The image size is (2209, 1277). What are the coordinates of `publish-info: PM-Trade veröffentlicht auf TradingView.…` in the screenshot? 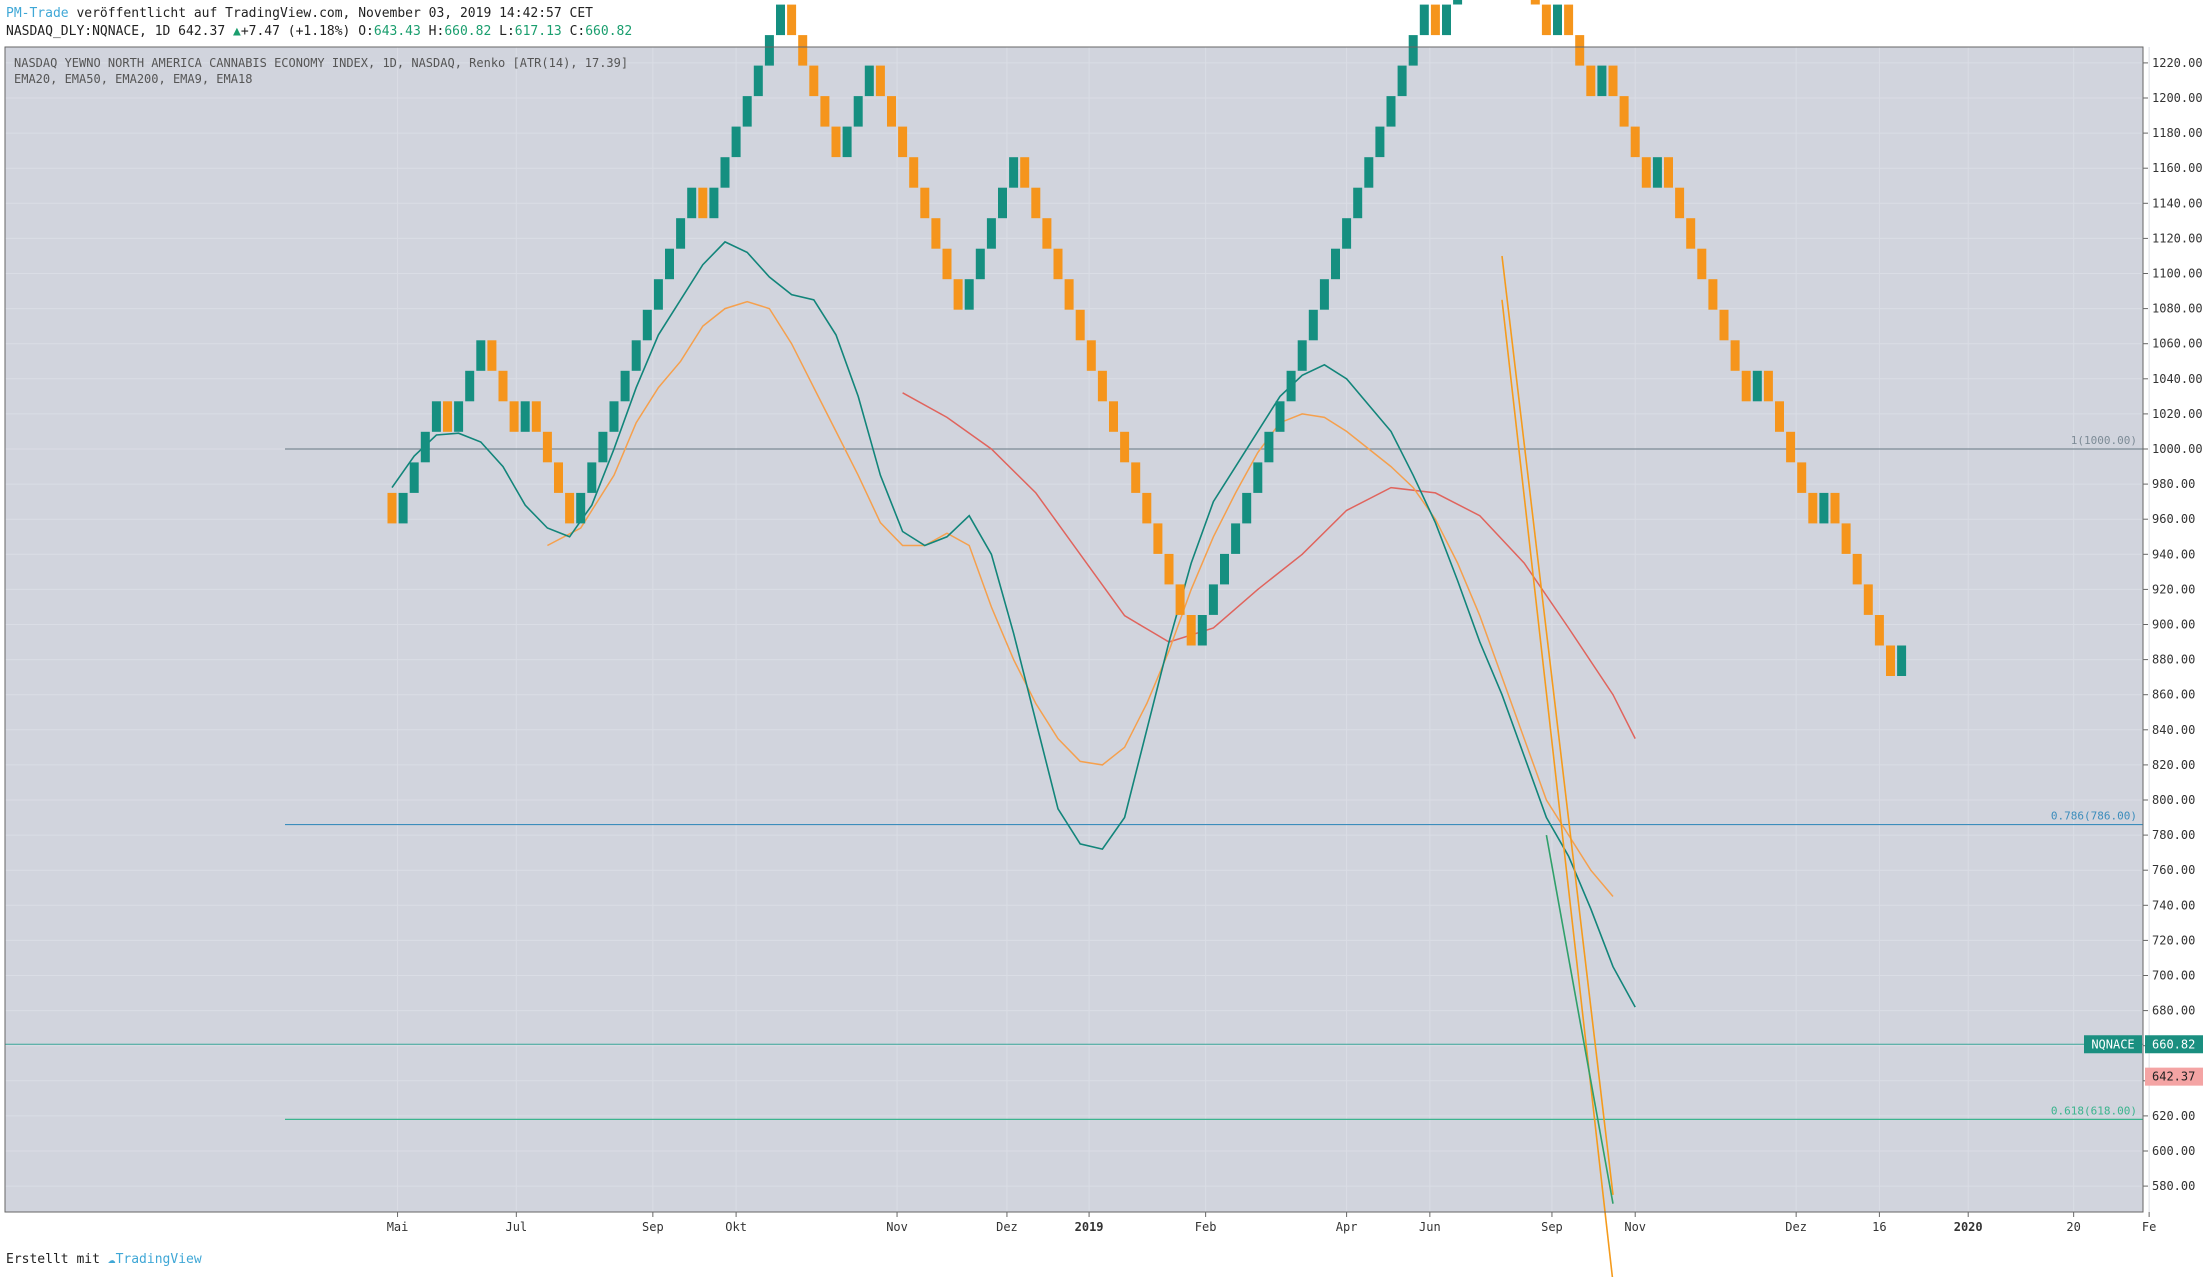 It's located at (299, 13).